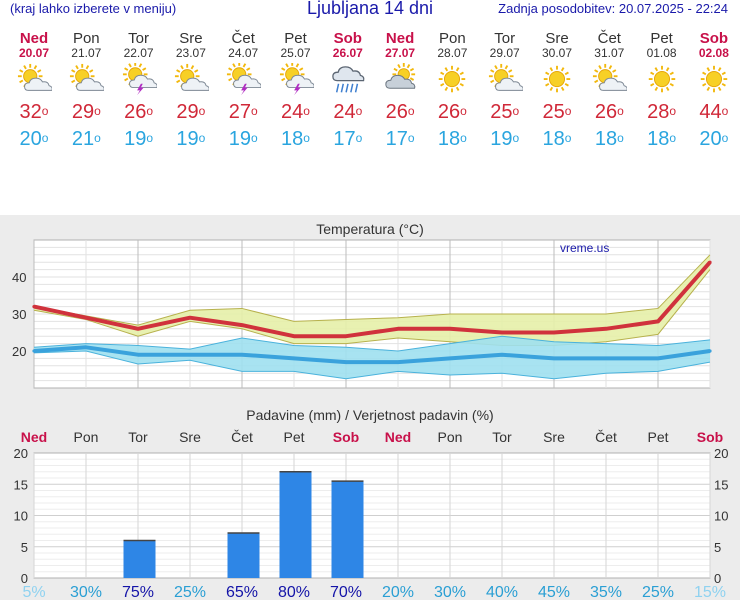 The width and height of the screenshot is (740, 600). What do you see at coordinates (505, 38) in the screenshot?
I see `day-name: Tor` at bounding box center [505, 38].